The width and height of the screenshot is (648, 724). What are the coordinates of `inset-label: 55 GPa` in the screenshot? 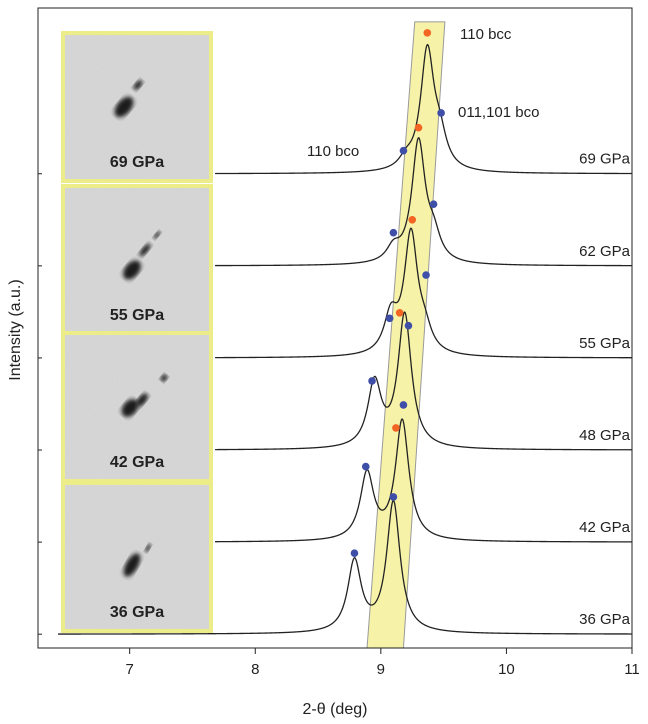 It's located at (137, 315).